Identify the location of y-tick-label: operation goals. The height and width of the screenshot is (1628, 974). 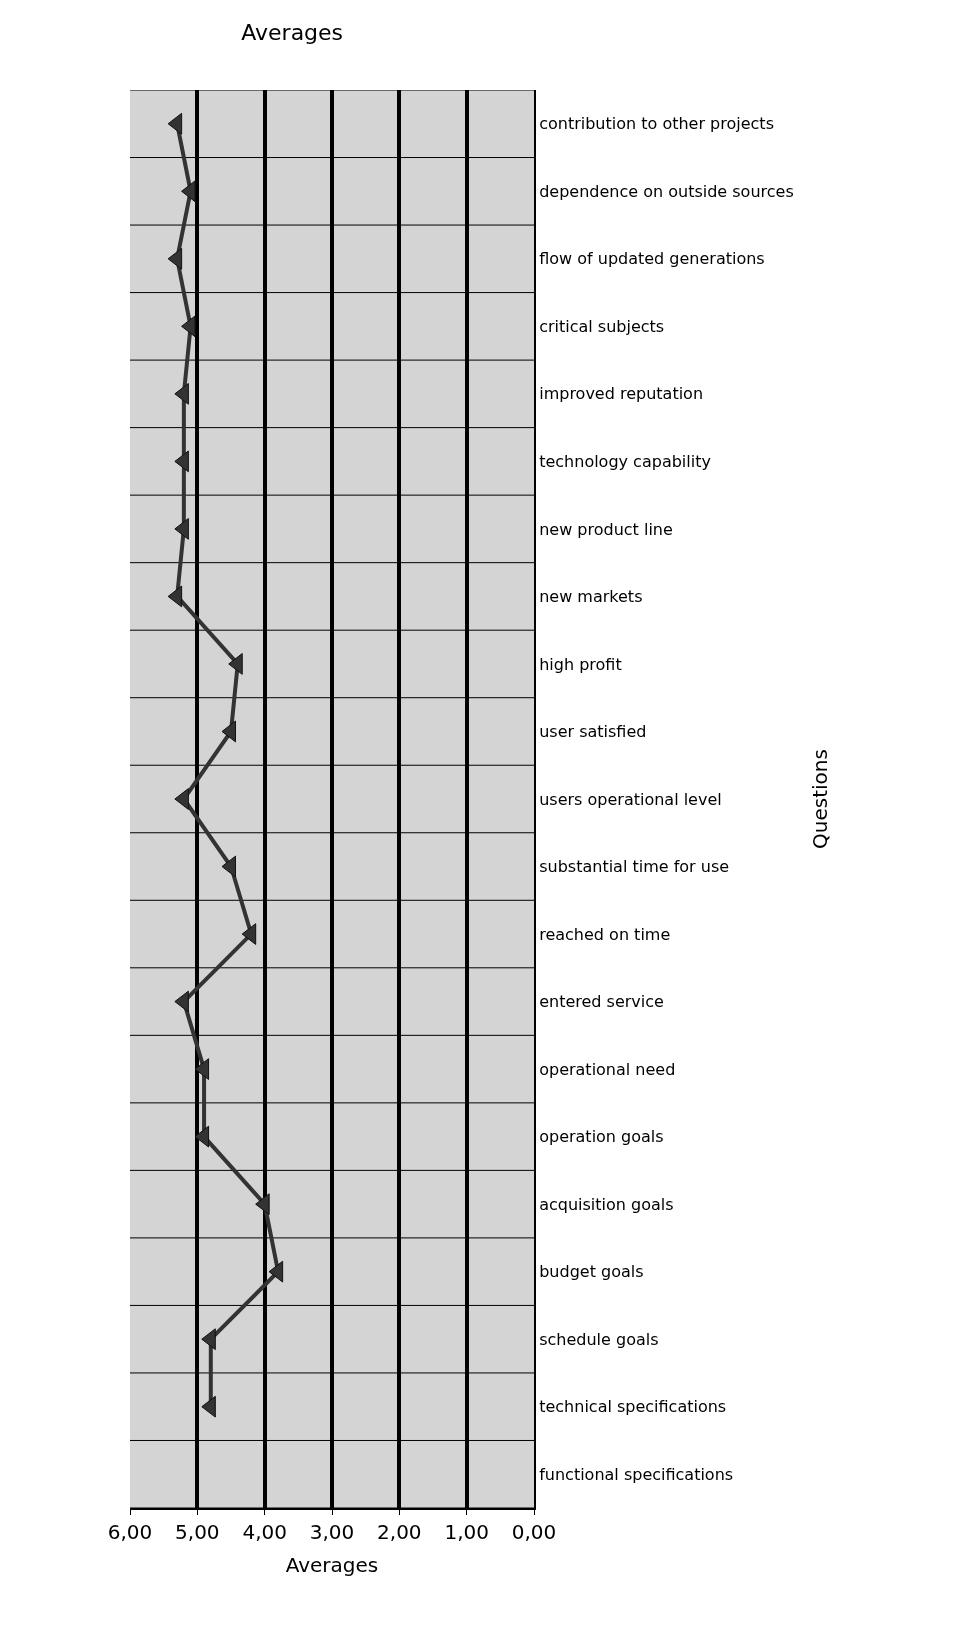
(601, 1137).